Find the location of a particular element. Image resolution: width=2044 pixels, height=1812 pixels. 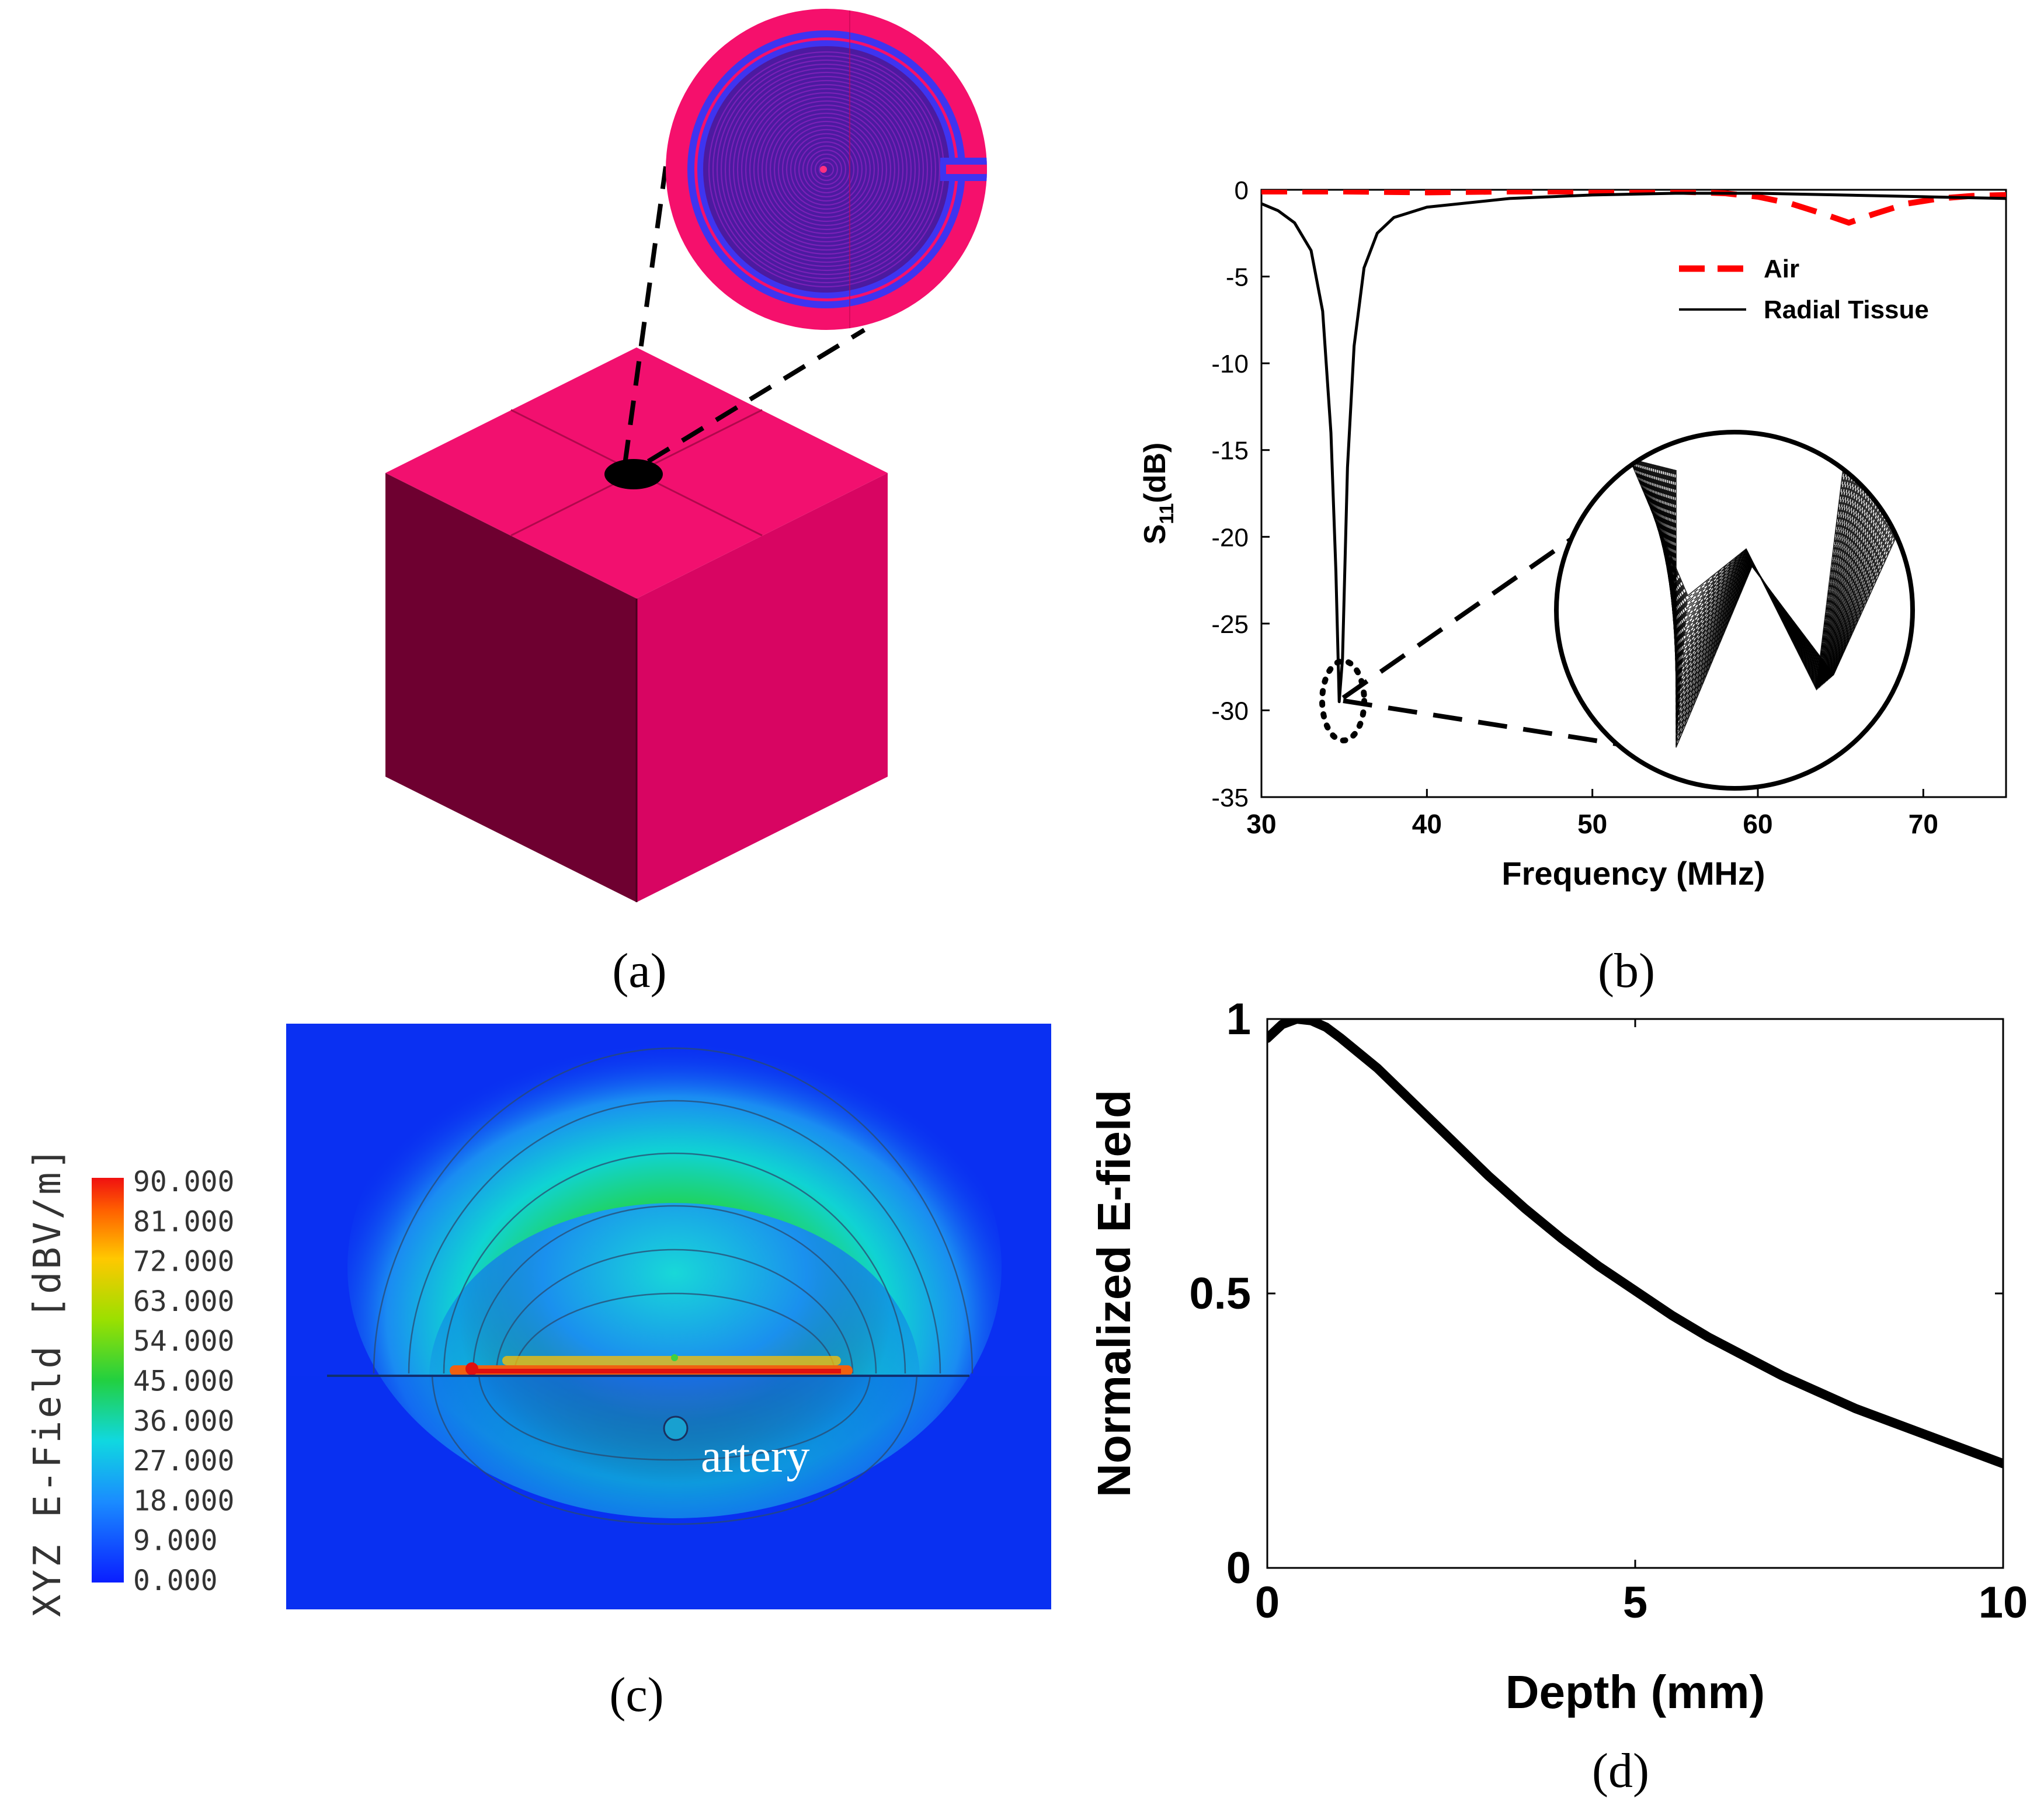

x-tick-label: 40 is located at coordinates (1427, 824).